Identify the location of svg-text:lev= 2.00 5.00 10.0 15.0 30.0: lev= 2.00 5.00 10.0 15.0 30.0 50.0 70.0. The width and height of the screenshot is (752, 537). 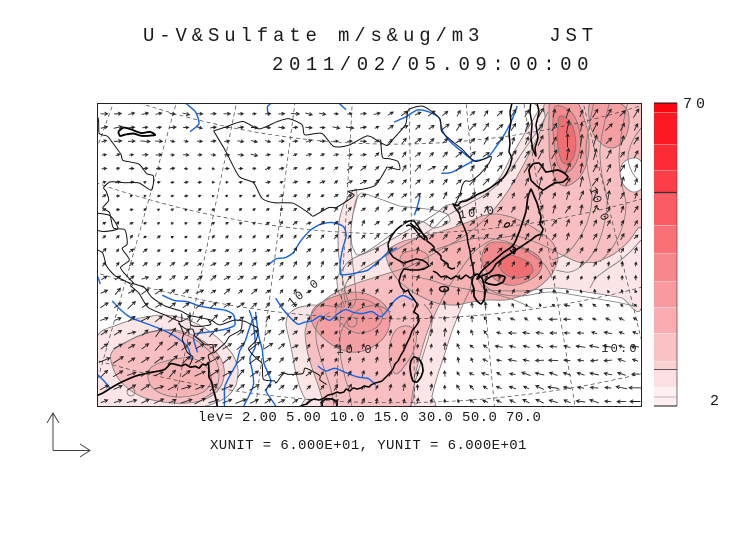
(369, 418).